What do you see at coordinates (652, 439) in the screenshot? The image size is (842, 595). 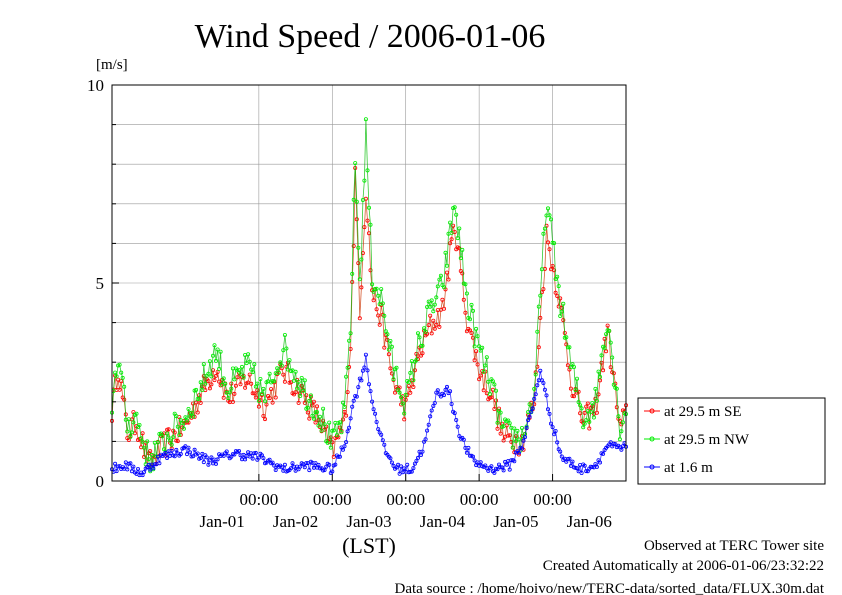 I see `legend-swatch-marker` at bounding box center [652, 439].